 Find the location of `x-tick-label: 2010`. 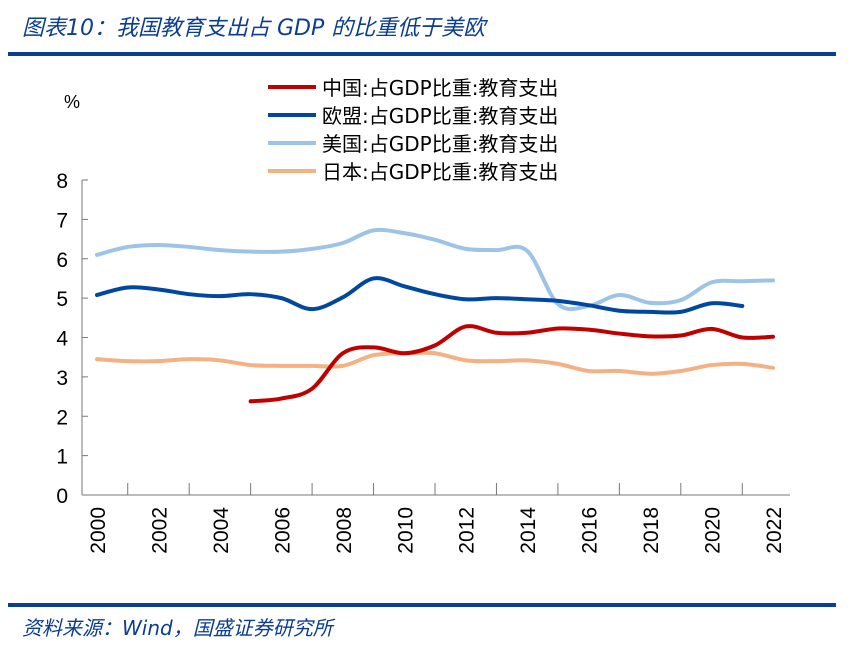

x-tick-label: 2010 is located at coordinates (405, 530).